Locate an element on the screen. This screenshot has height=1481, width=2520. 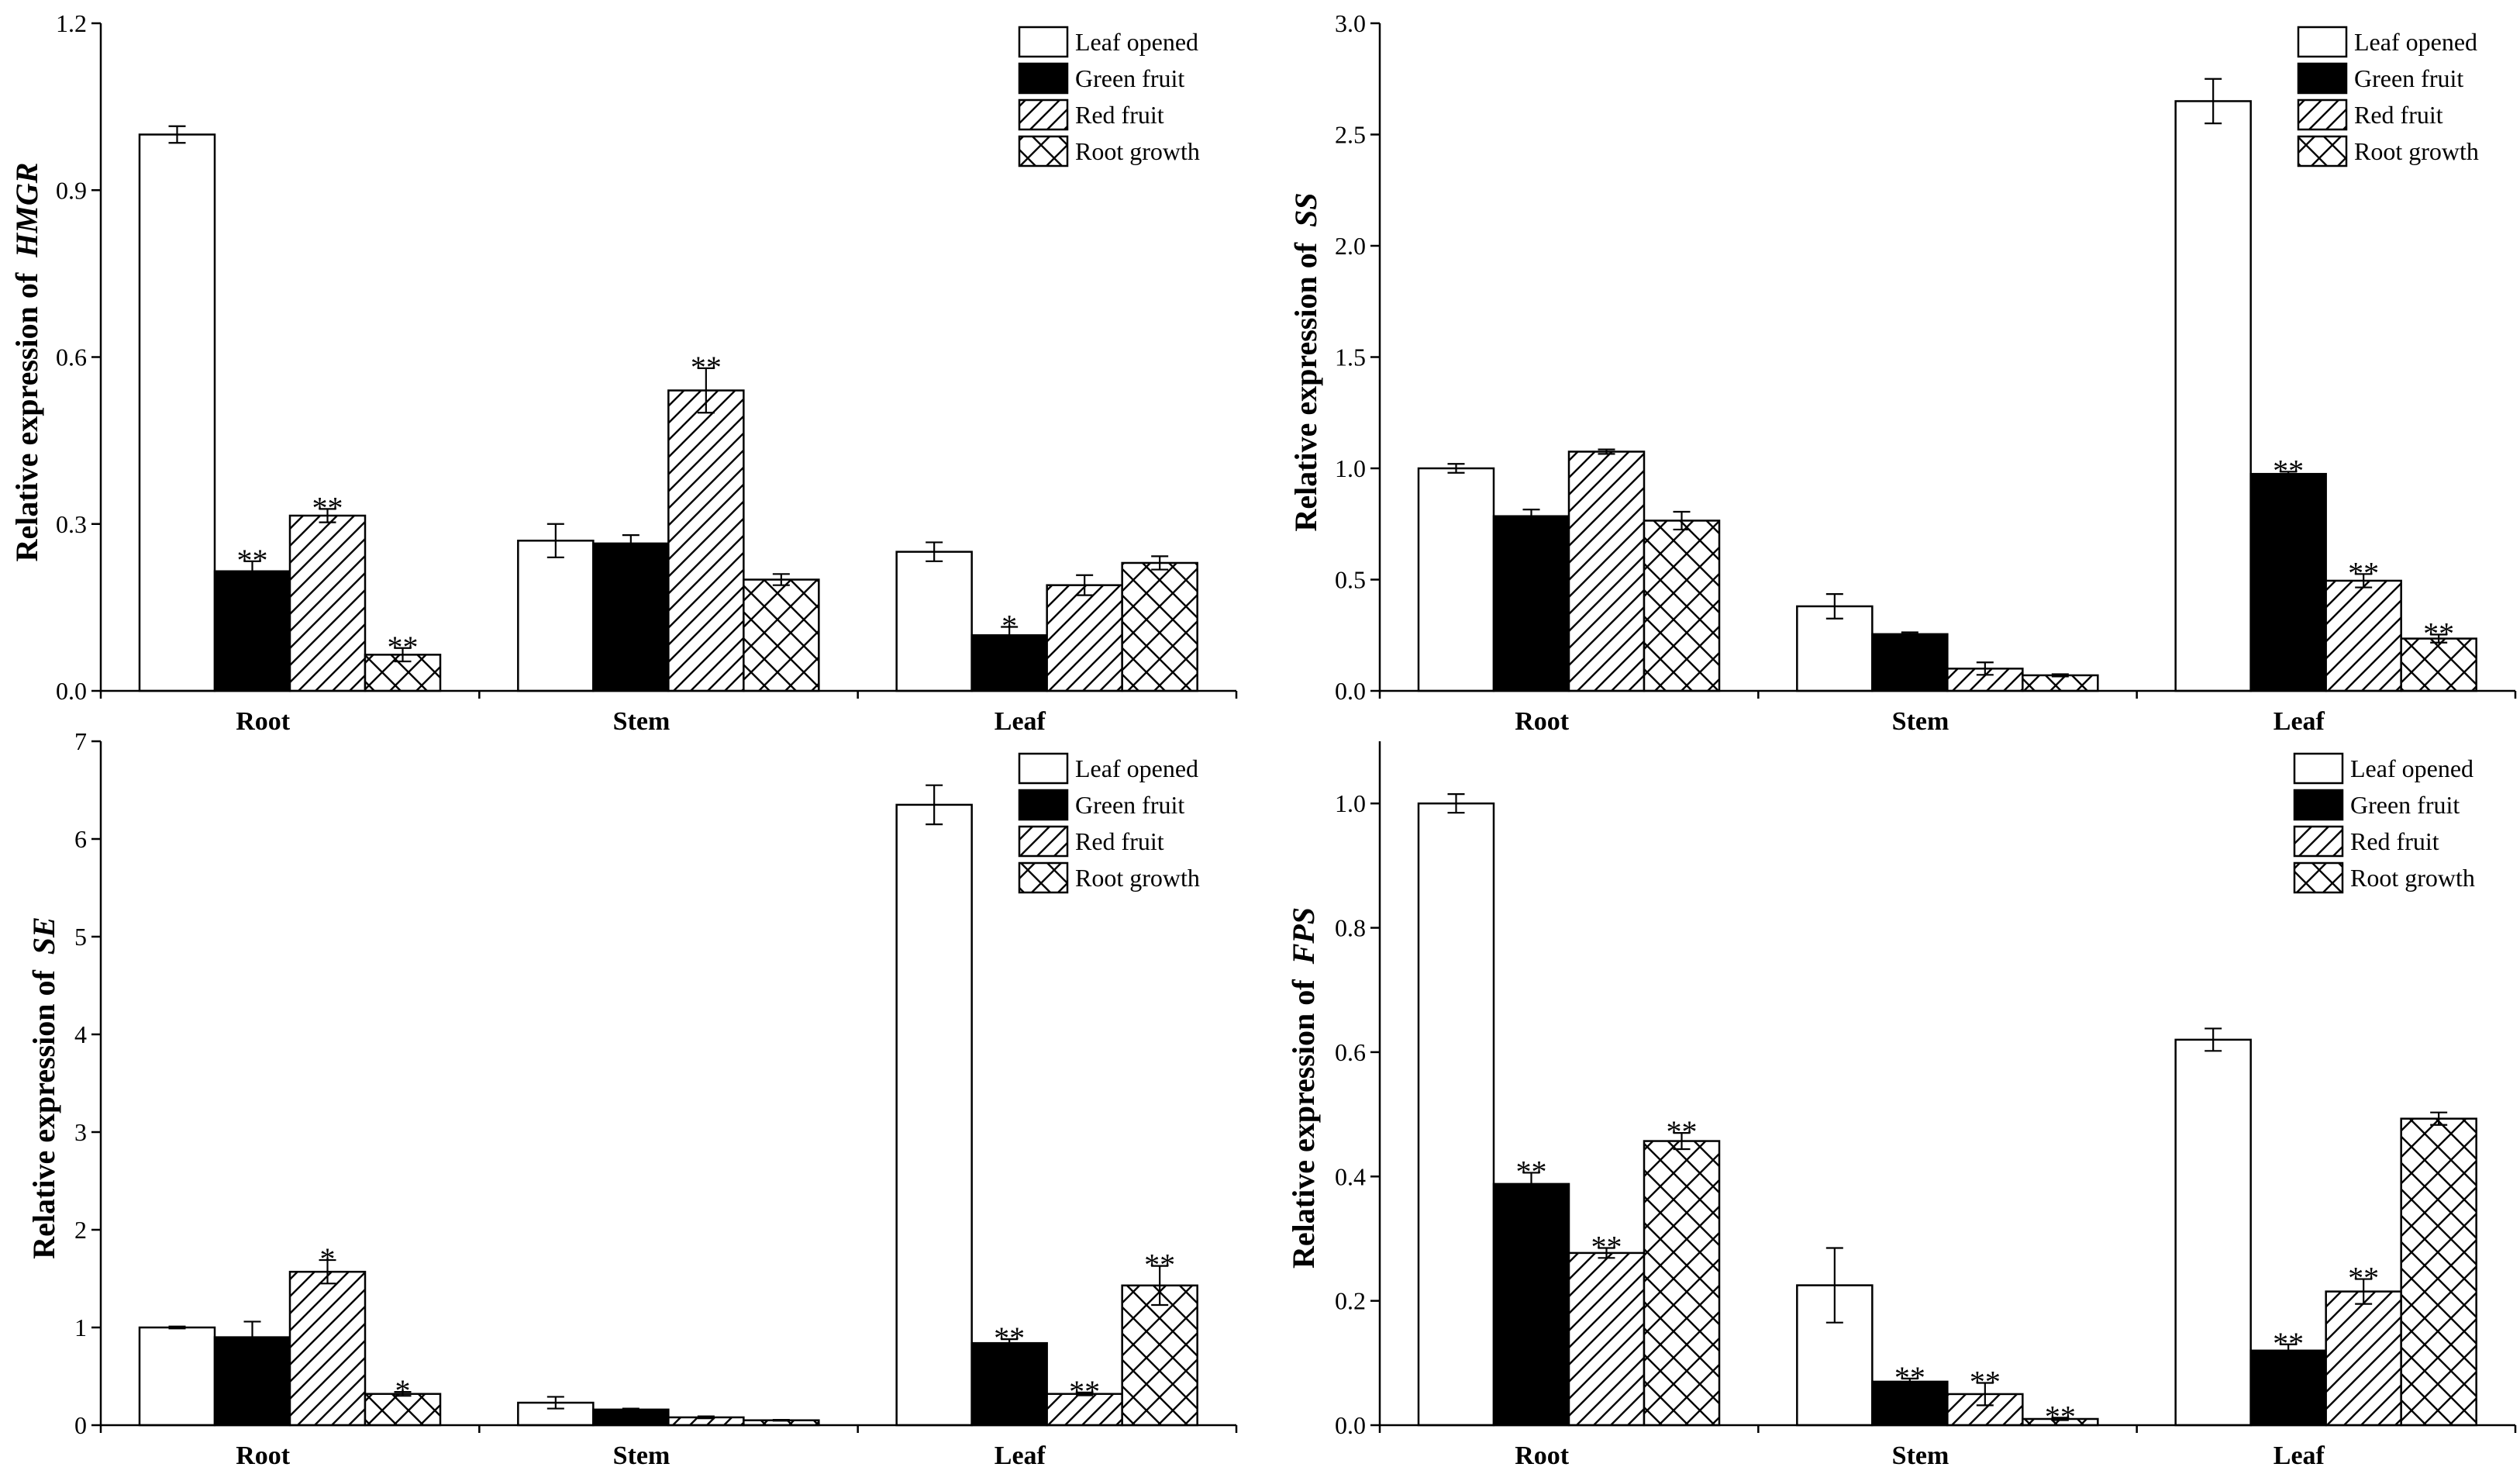
hmgr-bar-leaf-root-growth is located at coordinates (1160, 626).